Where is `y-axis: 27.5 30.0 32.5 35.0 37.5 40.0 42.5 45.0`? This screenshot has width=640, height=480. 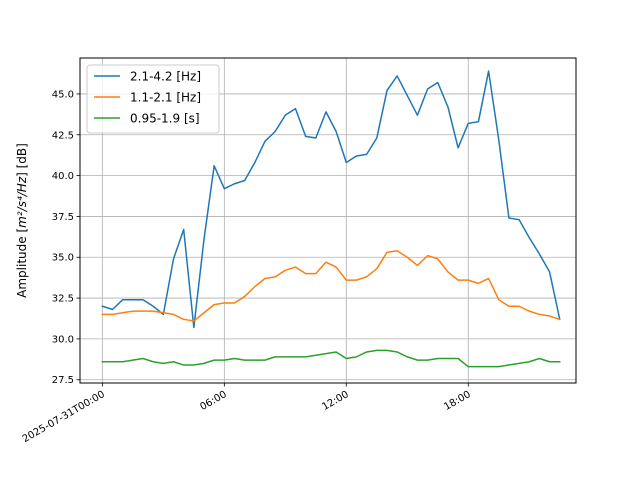 y-axis: 27.5 30.0 32.5 35.0 37.5 40.0 42.5 45.0 is located at coordinates (66, 237).